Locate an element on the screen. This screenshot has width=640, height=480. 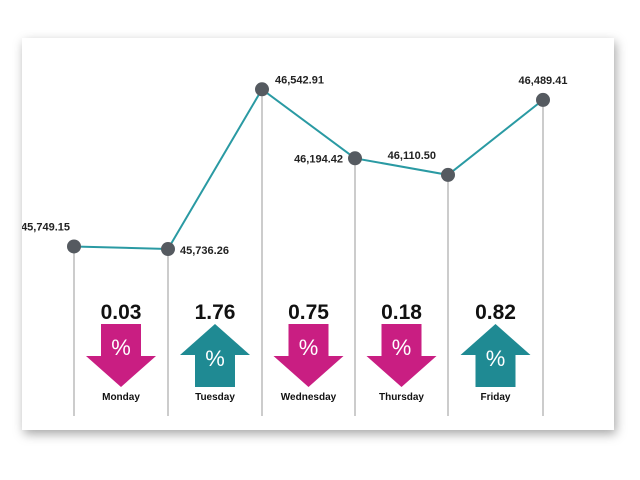
value-label-1: 45,749.15 is located at coordinates (46, 227).